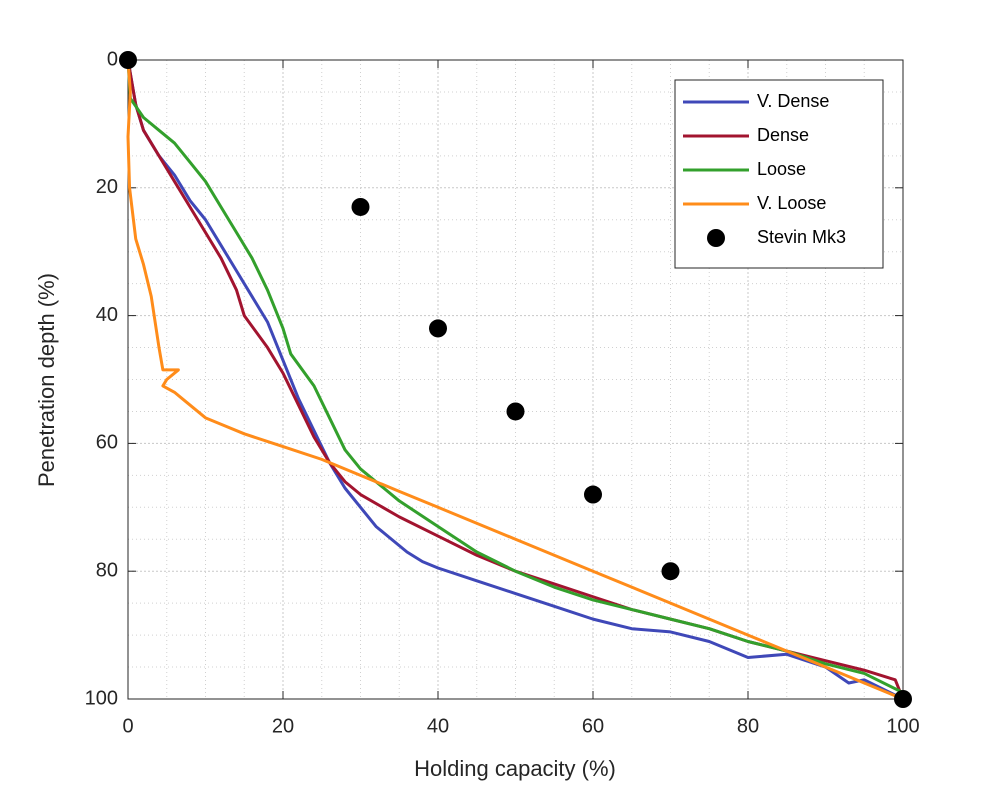 The height and width of the screenshot is (787, 997). I want to click on legend-label: V. Loose, so click(791, 203).